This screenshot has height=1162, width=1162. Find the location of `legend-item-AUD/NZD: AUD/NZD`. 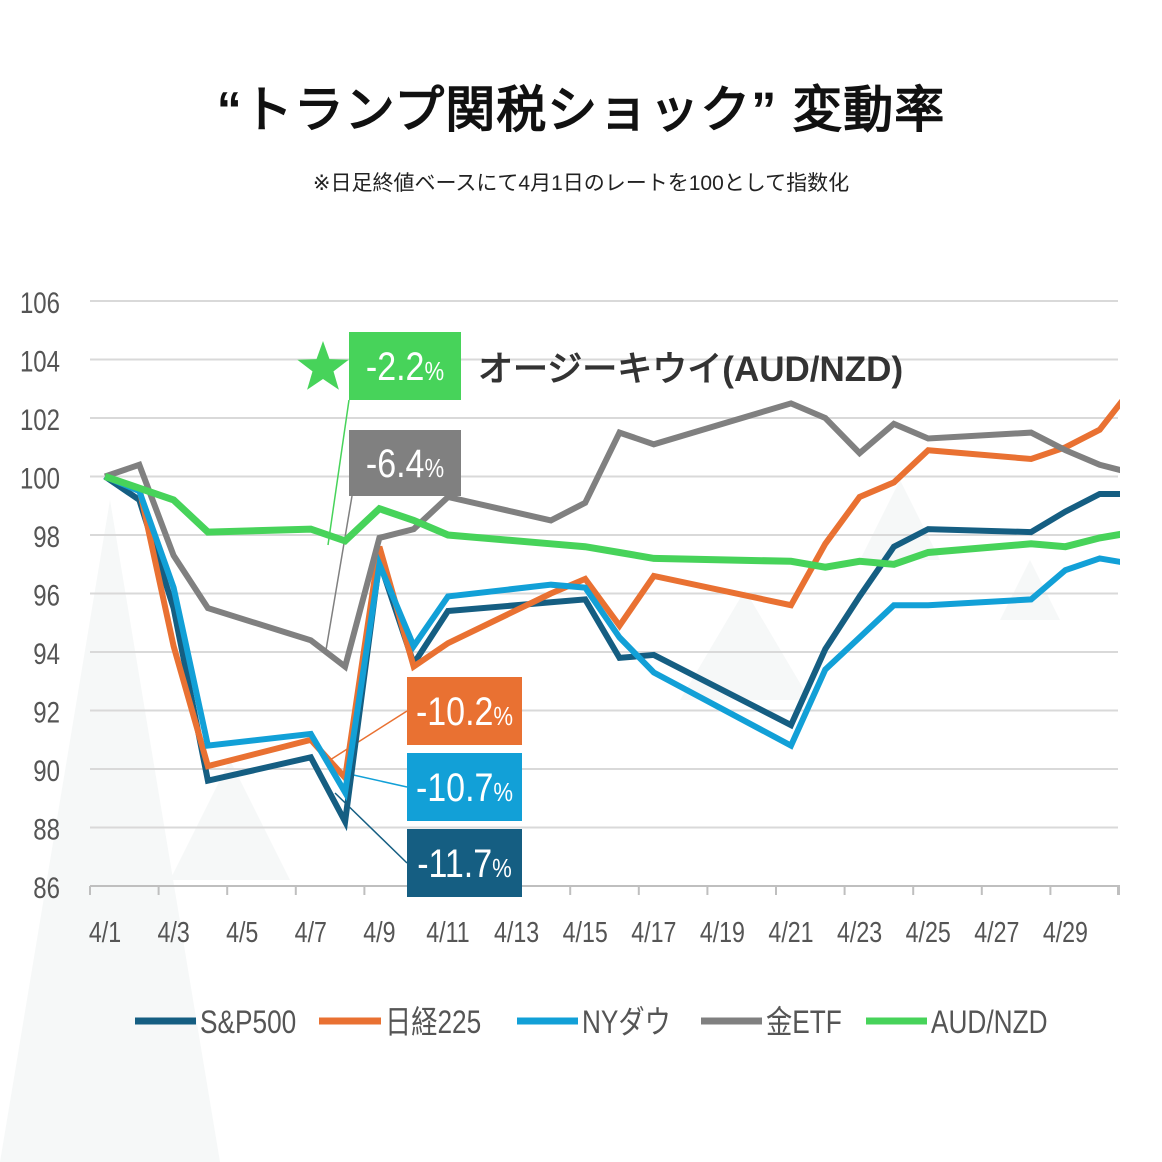

legend-item-AUD/NZD: AUD/NZD is located at coordinates (957, 1023).